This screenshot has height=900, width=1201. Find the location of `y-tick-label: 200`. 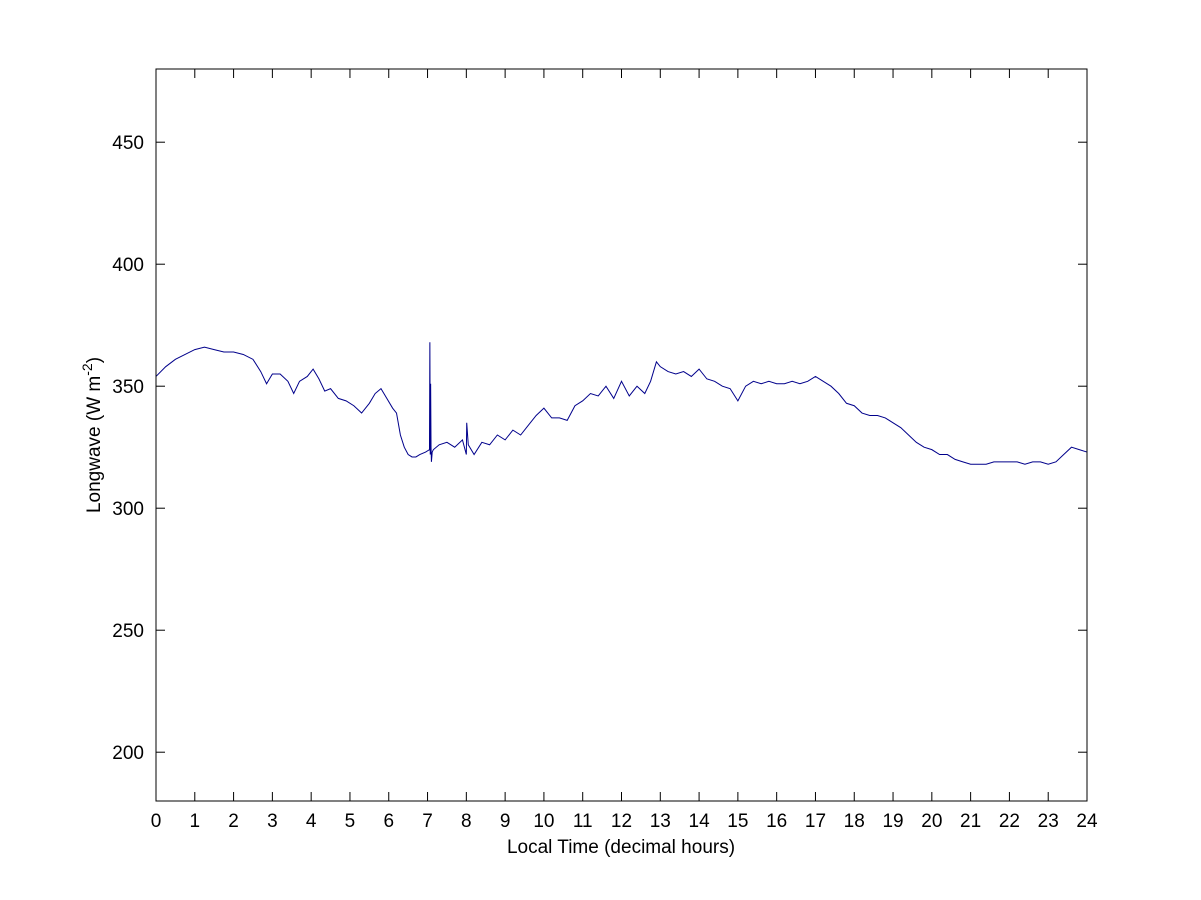

y-tick-label: 200 is located at coordinates (128, 753).